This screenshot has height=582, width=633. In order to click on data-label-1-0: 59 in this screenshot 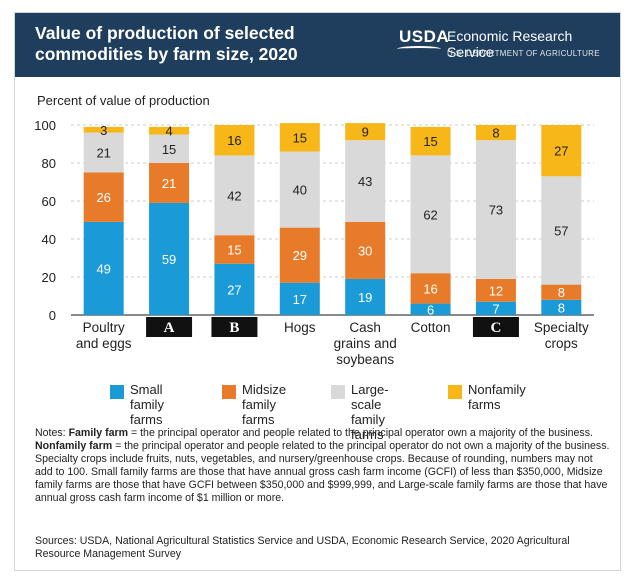, I will do `click(169, 259)`.